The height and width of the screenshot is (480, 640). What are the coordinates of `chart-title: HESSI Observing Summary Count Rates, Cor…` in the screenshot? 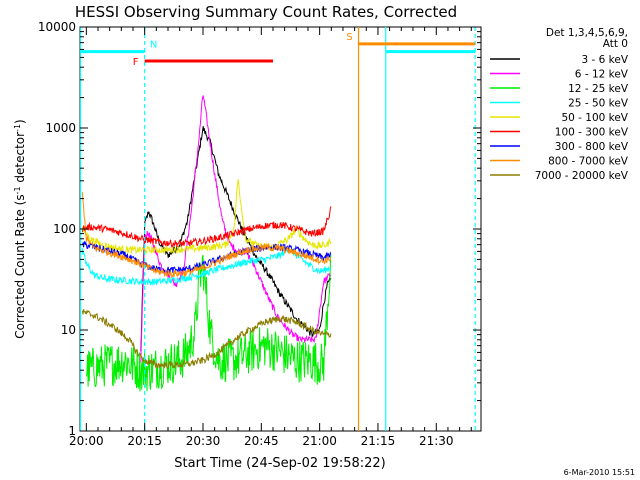 It's located at (266, 12).